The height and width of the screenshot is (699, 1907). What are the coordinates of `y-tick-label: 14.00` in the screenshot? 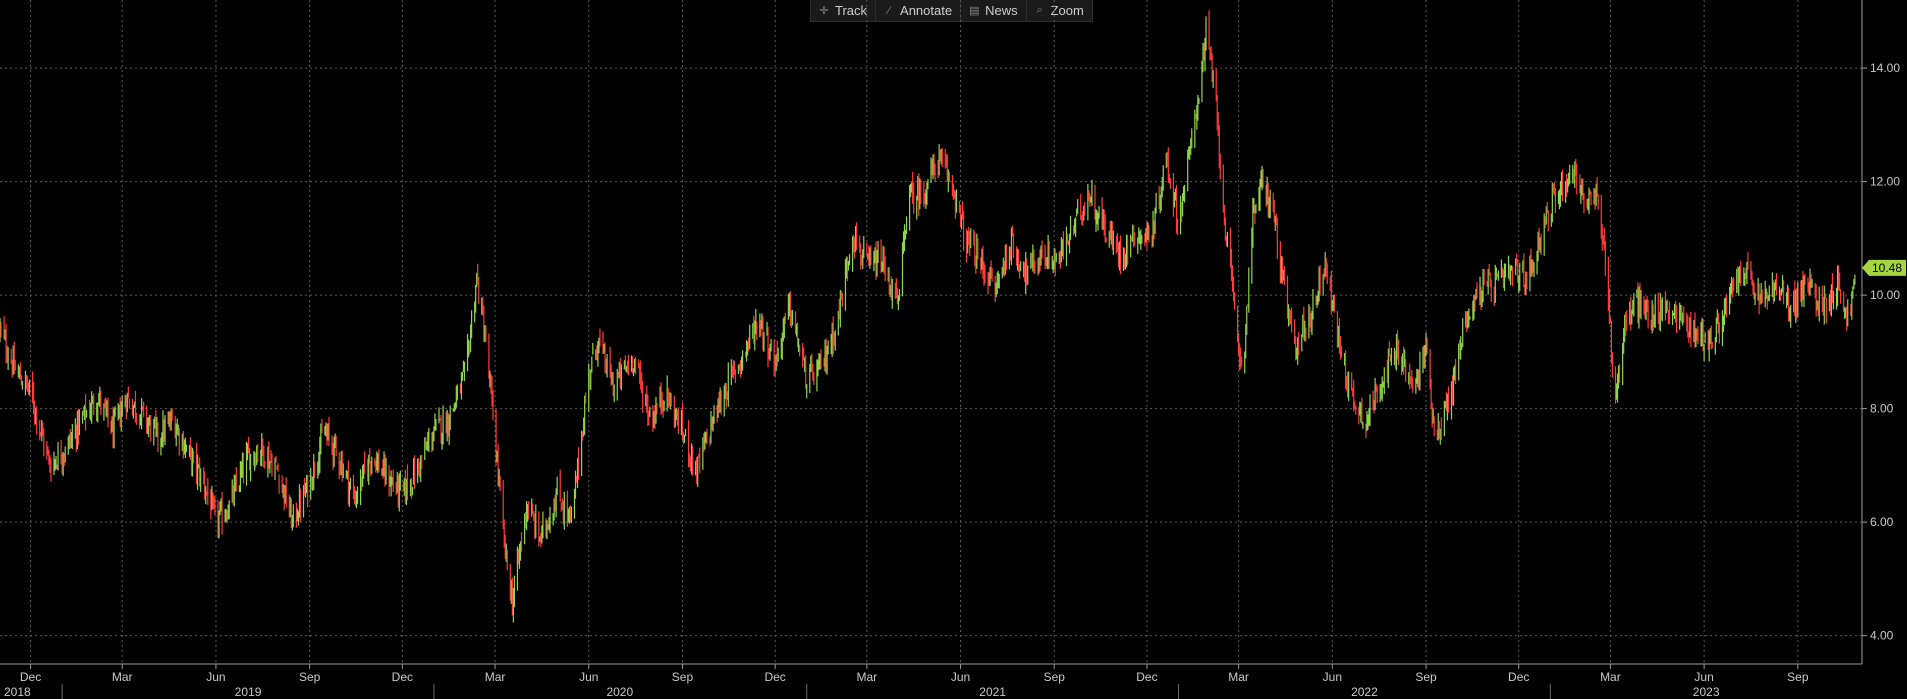 It's located at (1885, 68).